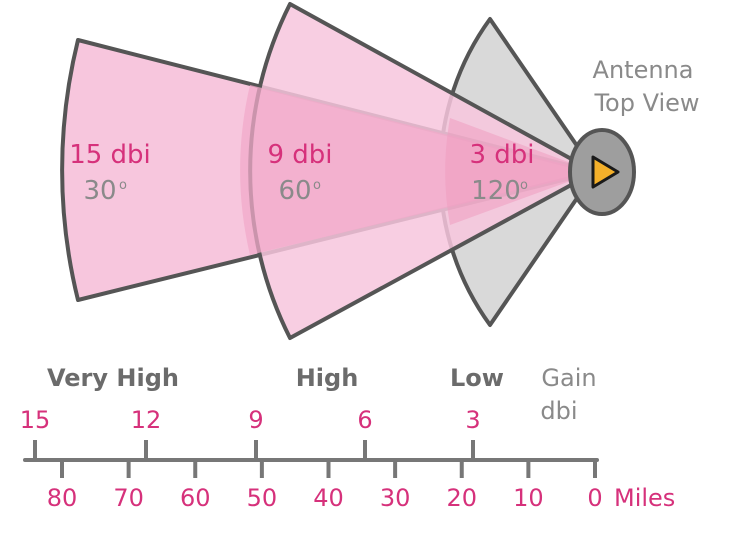 This screenshot has width=734, height=547. What do you see at coordinates (496, 191) in the screenshot?
I see `wedge-label-angle-120: 120` at bounding box center [496, 191].